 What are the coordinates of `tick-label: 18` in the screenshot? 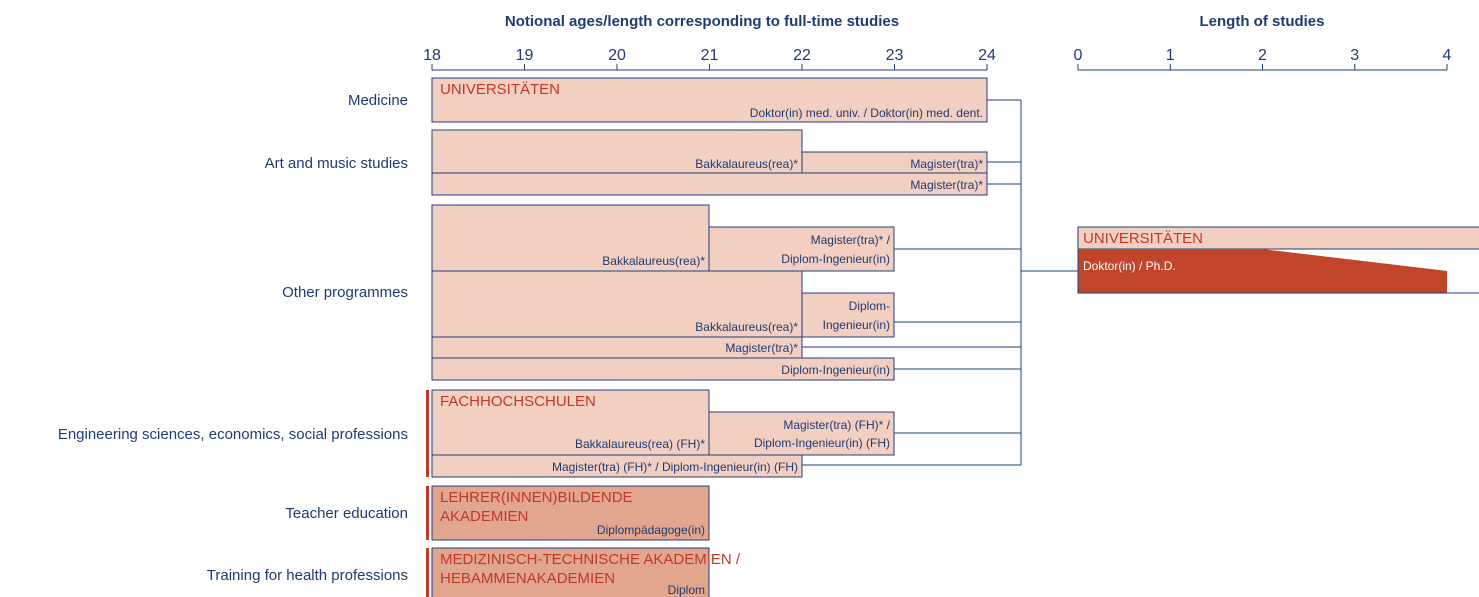 It's located at (432, 55).